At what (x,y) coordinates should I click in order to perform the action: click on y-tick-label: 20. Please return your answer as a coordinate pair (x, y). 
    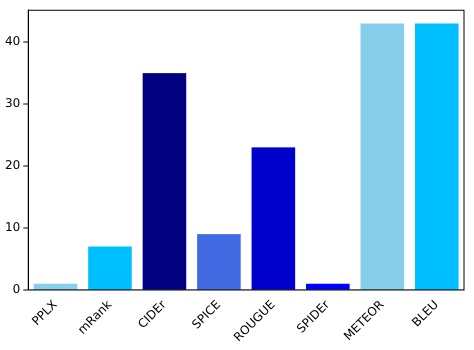
    Looking at the image, I should click on (12, 165).